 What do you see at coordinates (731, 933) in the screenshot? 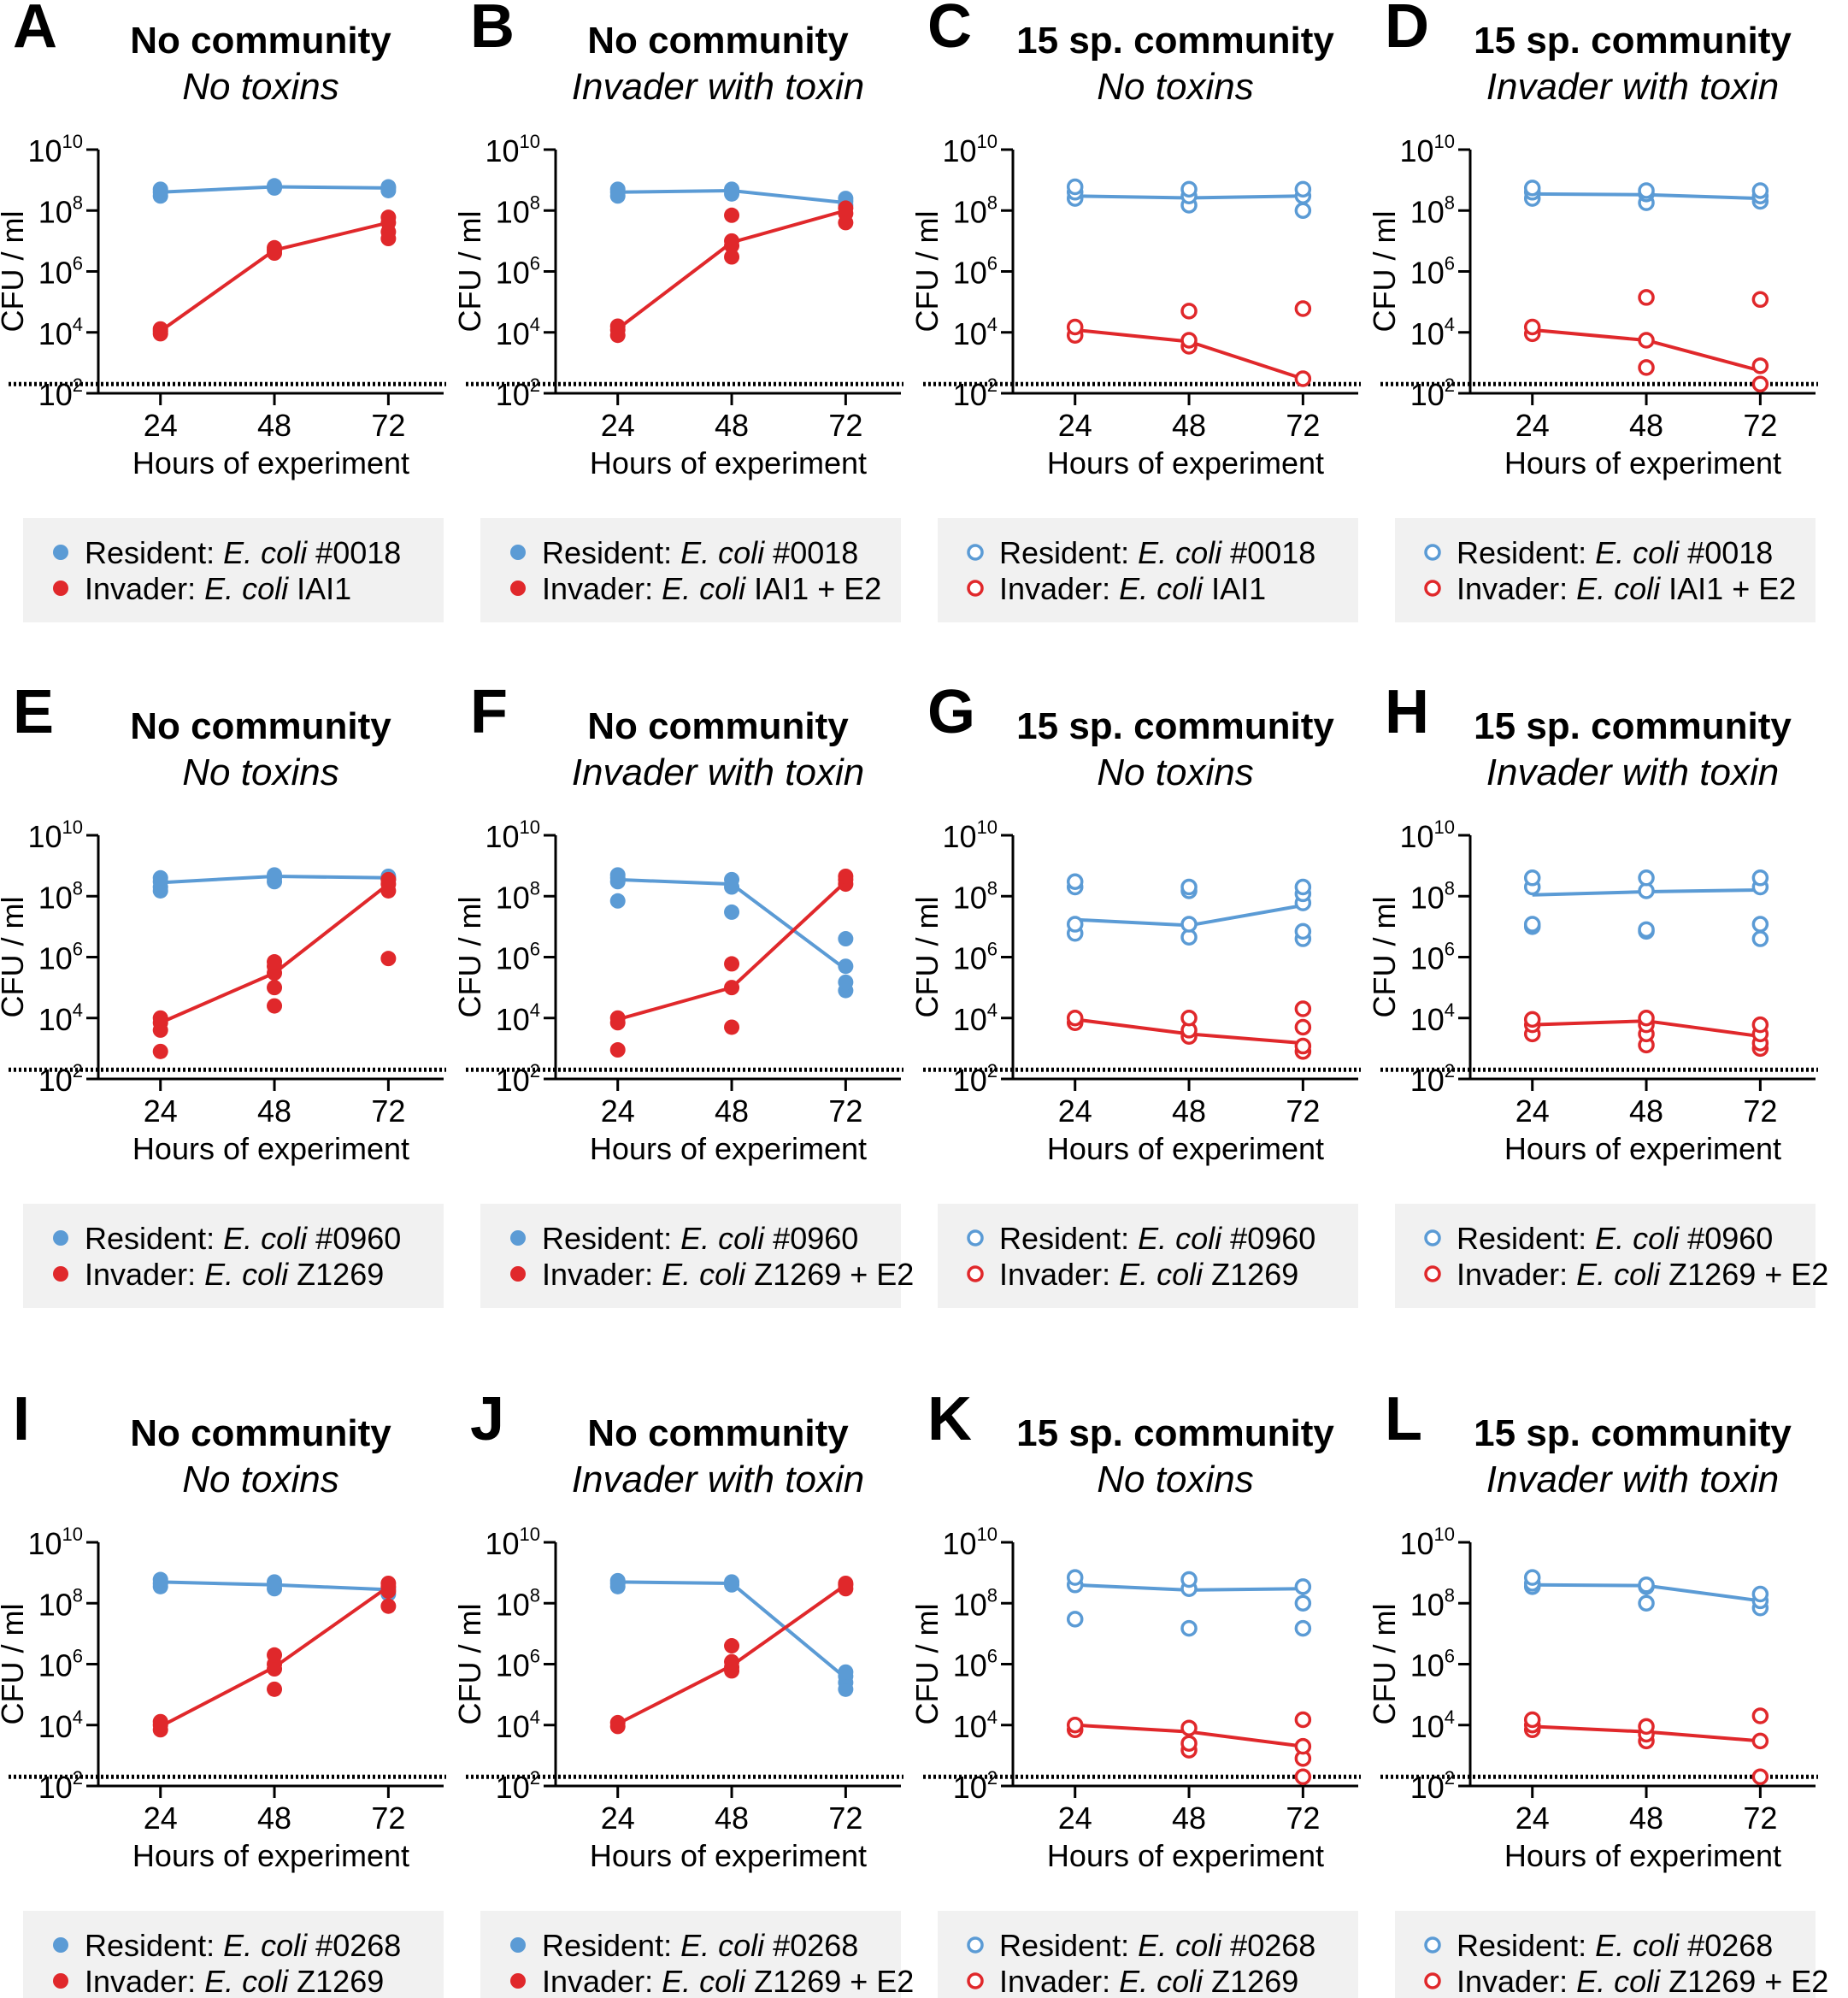
I see `series-resident` at bounding box center [731, 933].